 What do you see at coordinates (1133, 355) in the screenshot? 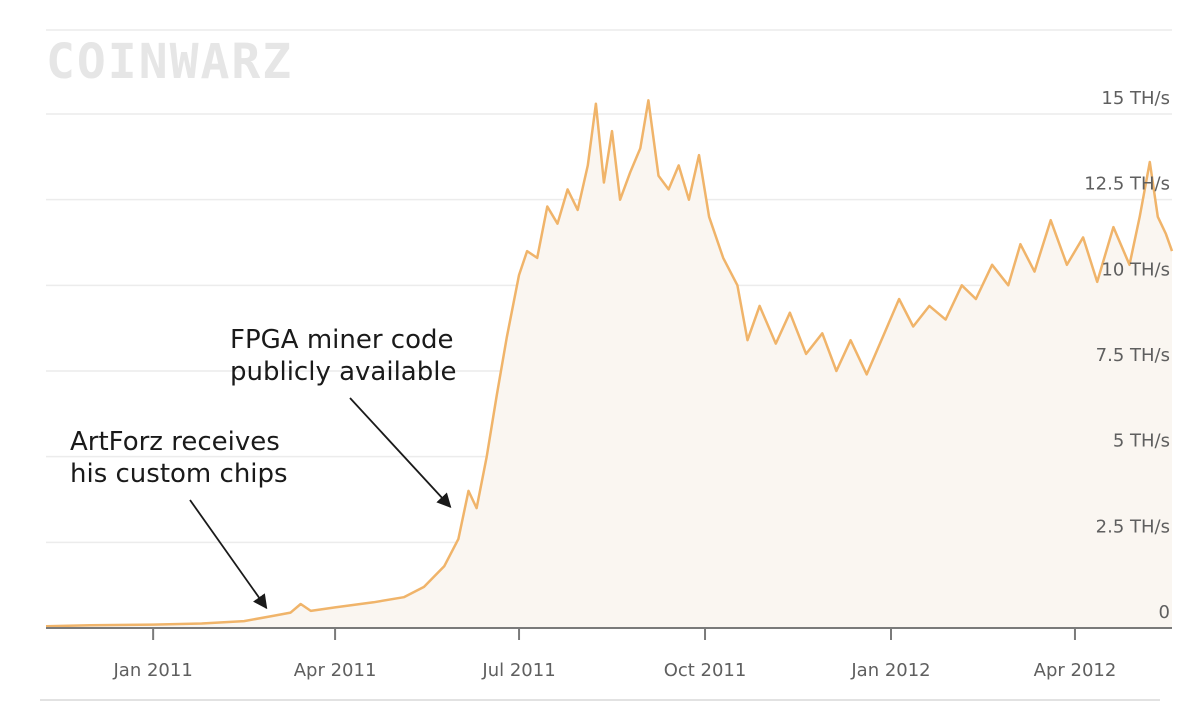
I see `y-tick-label: 7.5 TH/s` at bounding box center [1133, 355].